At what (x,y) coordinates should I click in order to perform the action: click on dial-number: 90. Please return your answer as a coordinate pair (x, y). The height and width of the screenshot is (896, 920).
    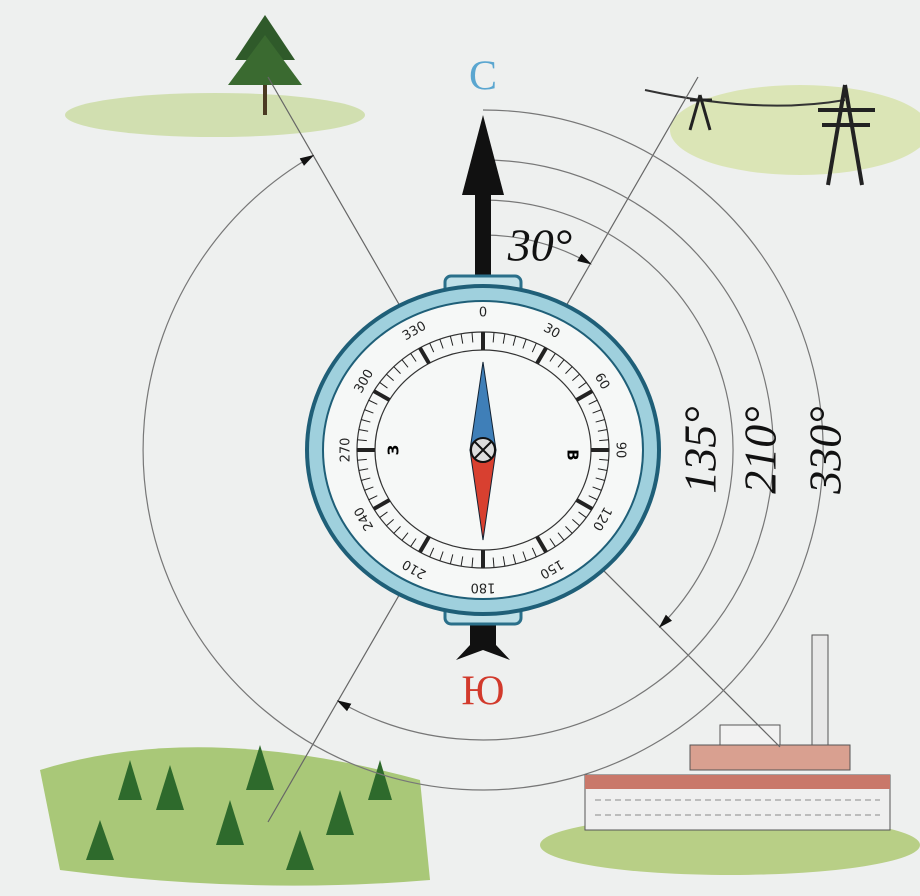
    Looking at the image, I should click on (620, 450).